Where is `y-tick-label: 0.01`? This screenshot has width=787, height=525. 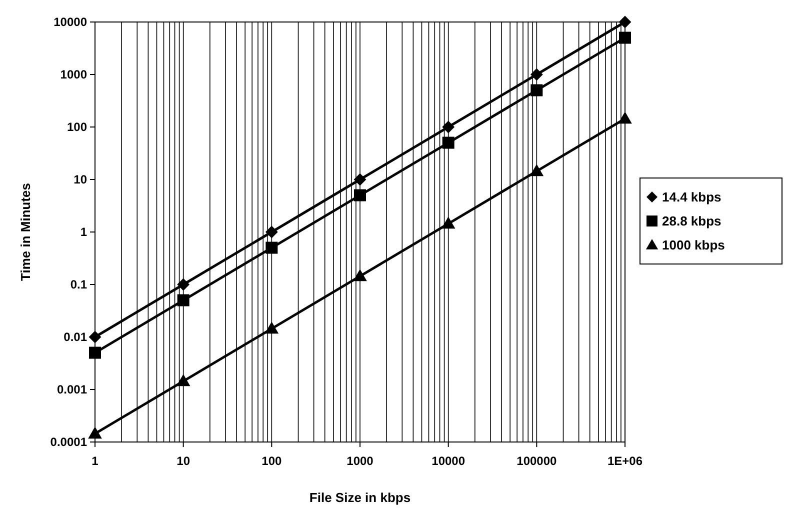 y-tick-label: 0.01 is located at coordinates (76, 337).